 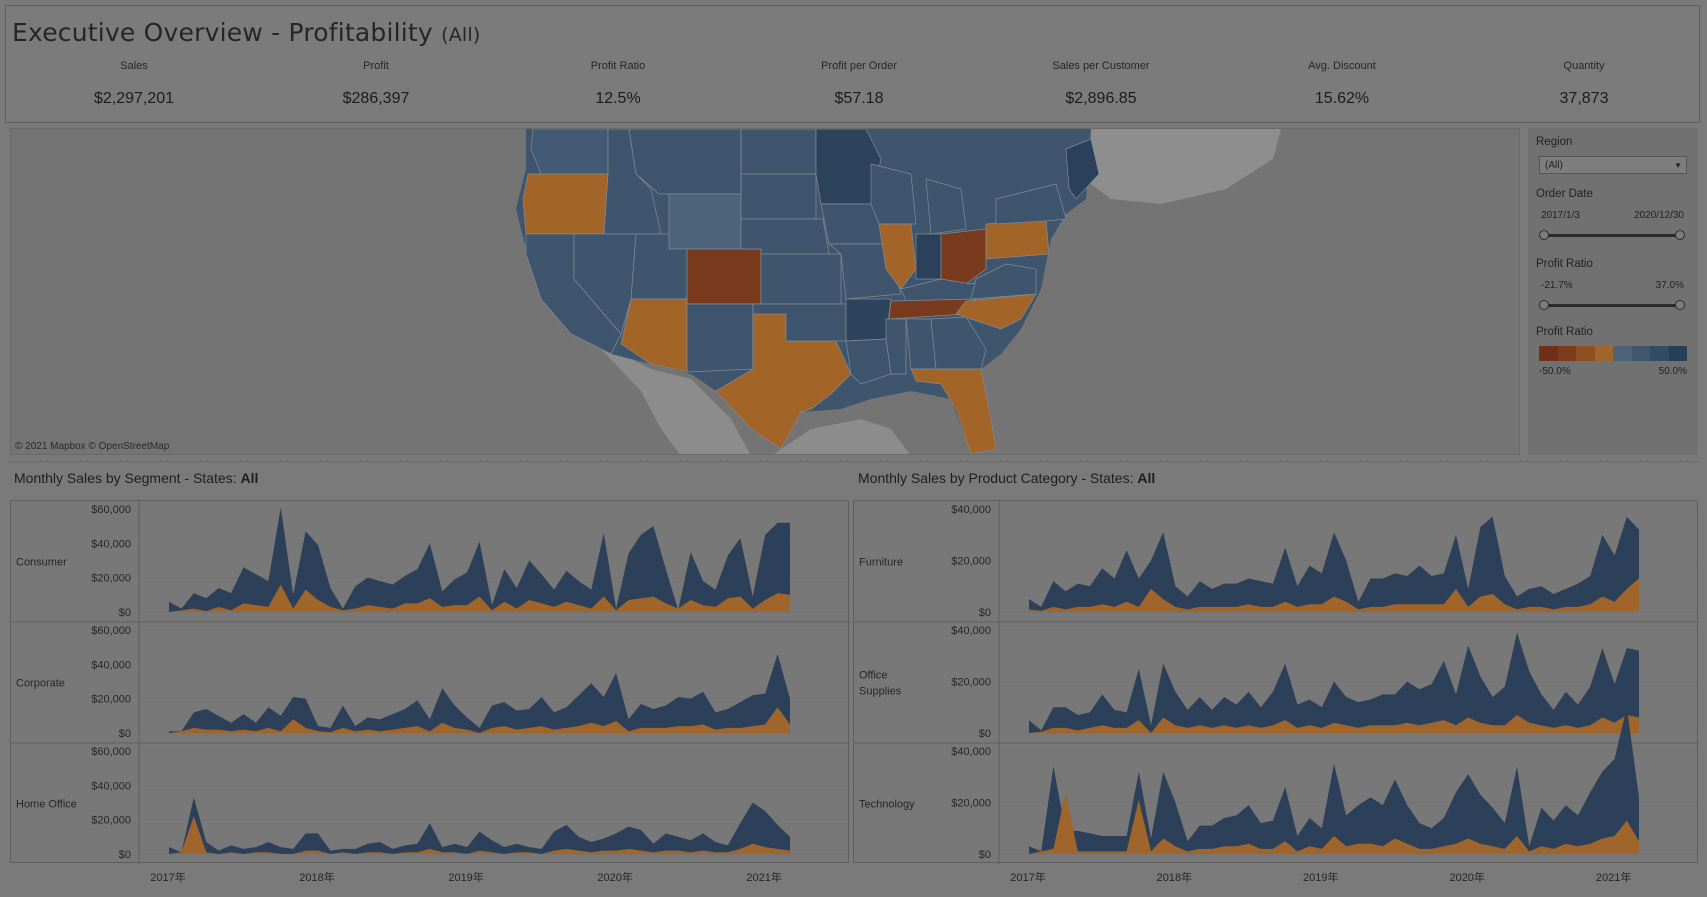 What do you see at coordinates (614, 877) in the screenshot?
I see `x-tick-label: 2020年` at bounding box center [614, 877].